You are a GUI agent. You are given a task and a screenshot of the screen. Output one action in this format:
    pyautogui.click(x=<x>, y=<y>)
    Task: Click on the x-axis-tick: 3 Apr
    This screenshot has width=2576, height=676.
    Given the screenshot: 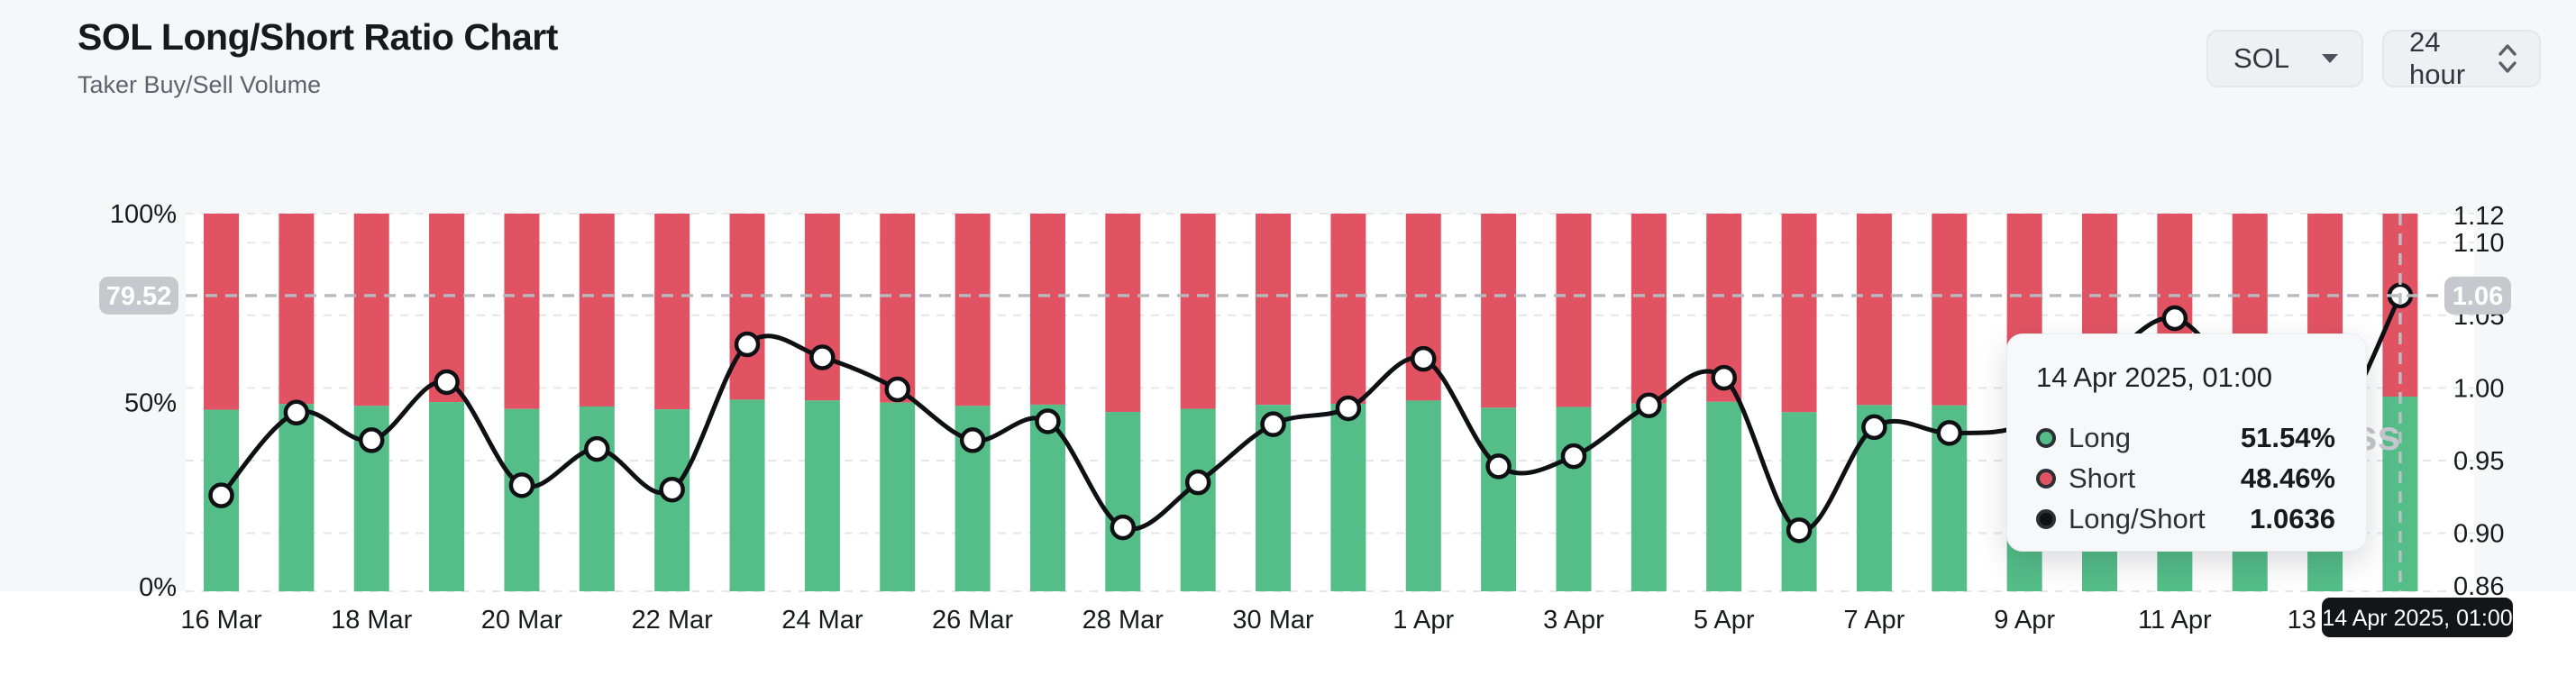 What is the action you would take?
    pyautogui.click(x=1573, y=620)
    